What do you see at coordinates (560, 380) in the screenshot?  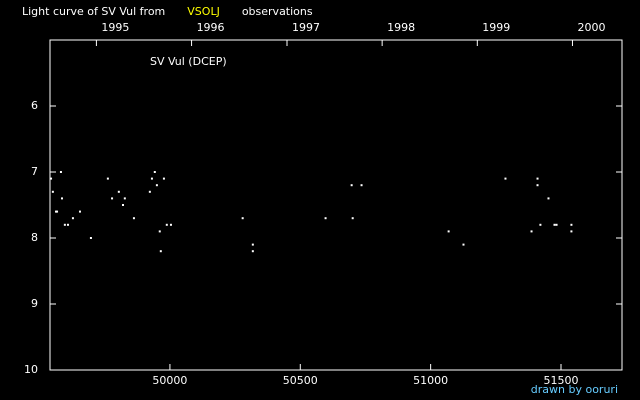 I see `x-tick-label: 51500` at bounding box center [560, 380].